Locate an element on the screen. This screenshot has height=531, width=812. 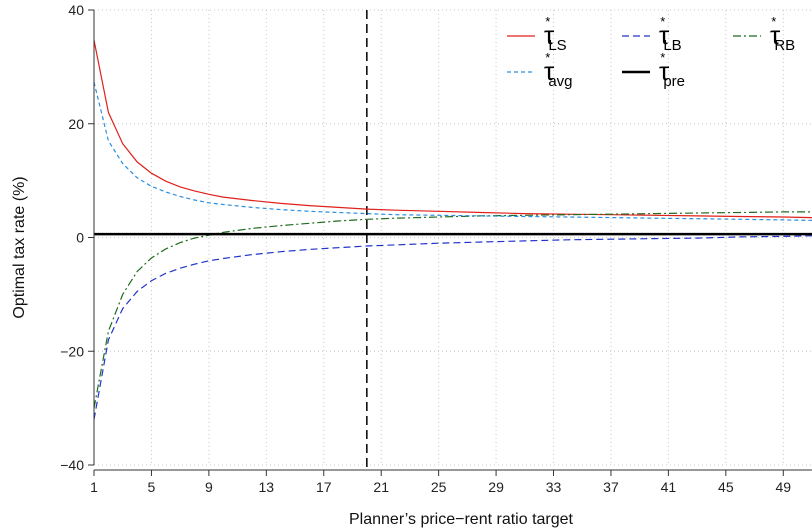
y-axis-label: Optimal tax rate (%) is located at coordinates (19, 247).